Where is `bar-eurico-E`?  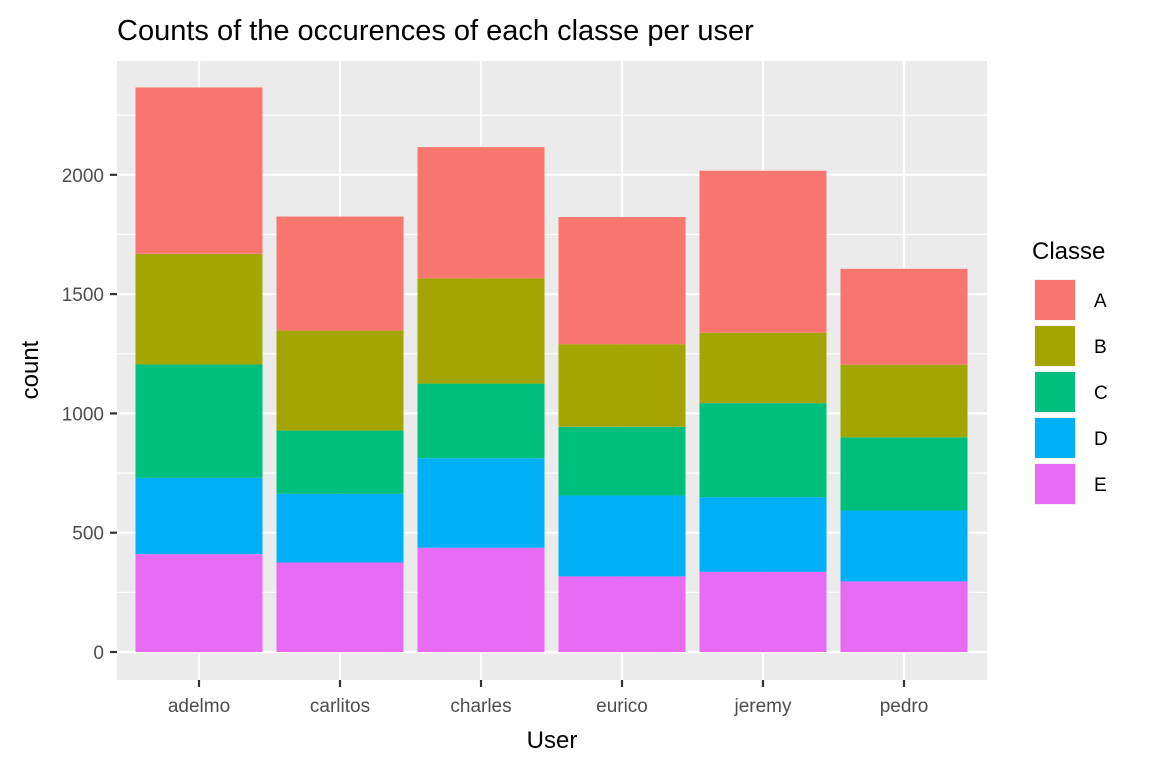 bar-eurico-E is located at coordinates (622, 614).